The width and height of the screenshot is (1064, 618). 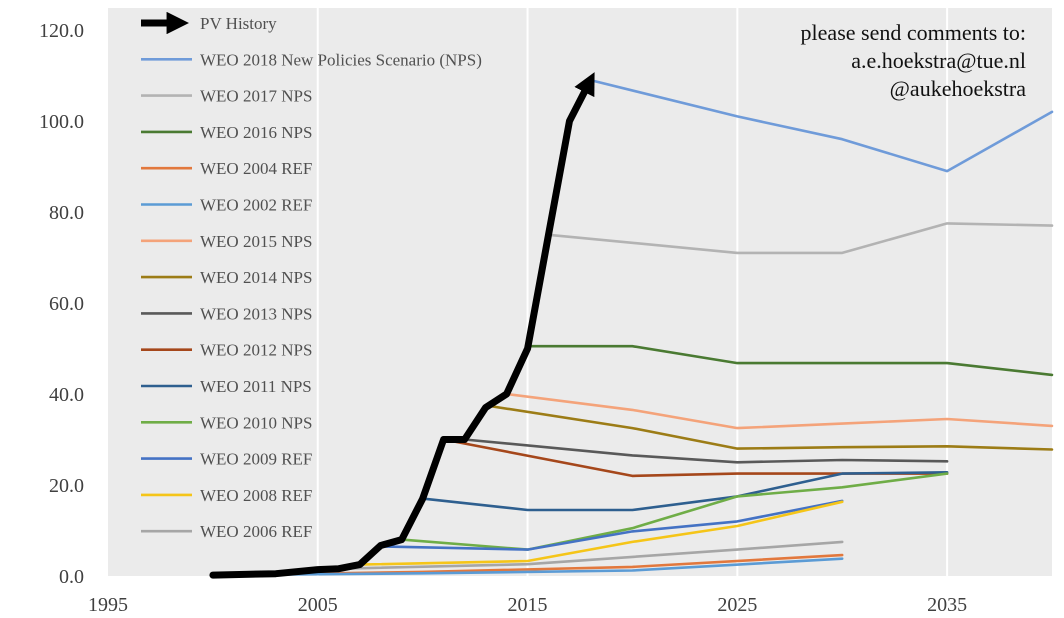 I want to click on legend-label: WEO 2008 REF, so click(x=256, y=495).